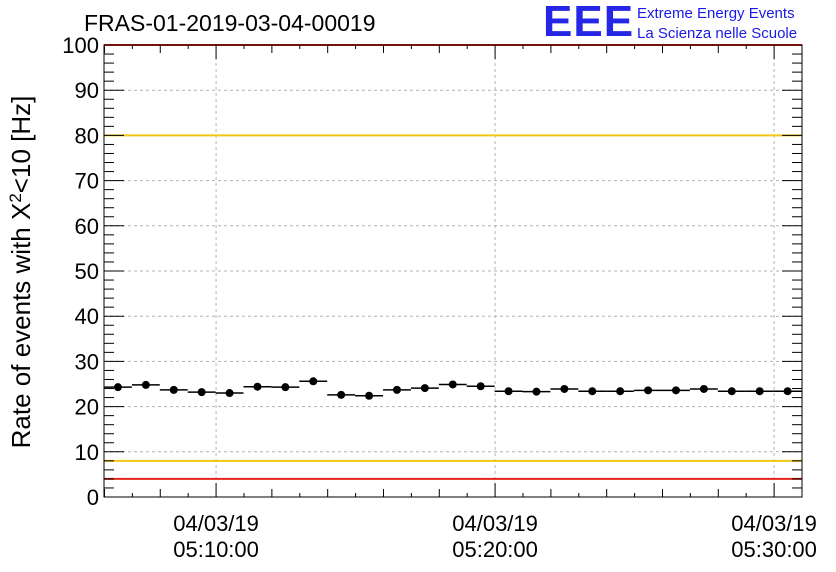 This screenshot has height=572, width=836. I want to click on x-tick-time-label: 05:30:00, so click(774, 549).